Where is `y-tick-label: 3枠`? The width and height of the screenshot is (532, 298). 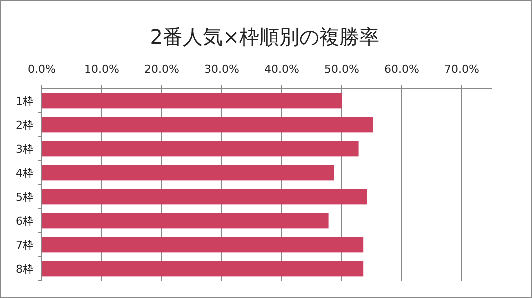
y-tick-label: 3枠 is located at coordinates (25, 149).